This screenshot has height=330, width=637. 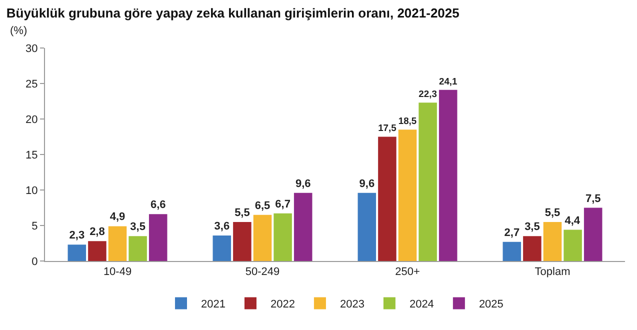 What do you see at coordinates (407, 121) in the screenshot?
I see `data-label: 18,5` at bounding box center [407, 121].